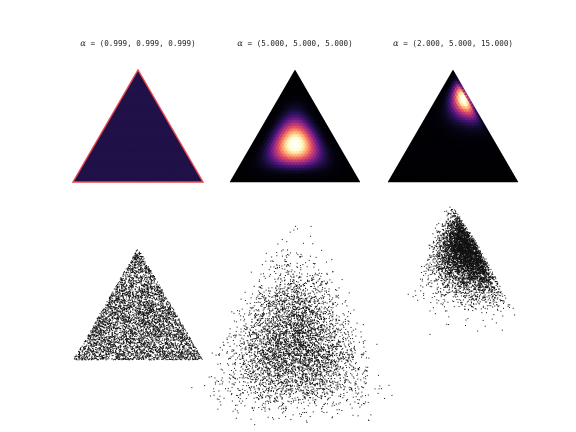 This screenshot has width=576, height=432. What do you see at coordinates (456, 43) in the screenshot?
I see `alpha-values: = (2.000, 5.000, 15.000)` at bounding box center [456, 43].